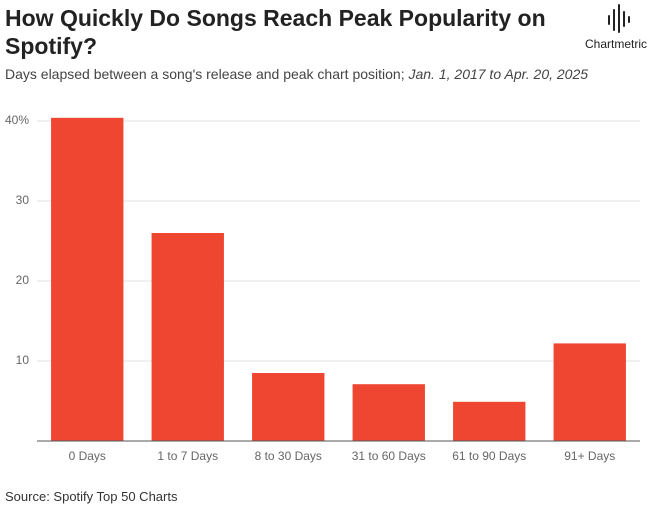 Image resolution: width=660 pixels, height=511 pixels. I want to click on x-tick-label: 1 to 7 Days, so click(187, 456).